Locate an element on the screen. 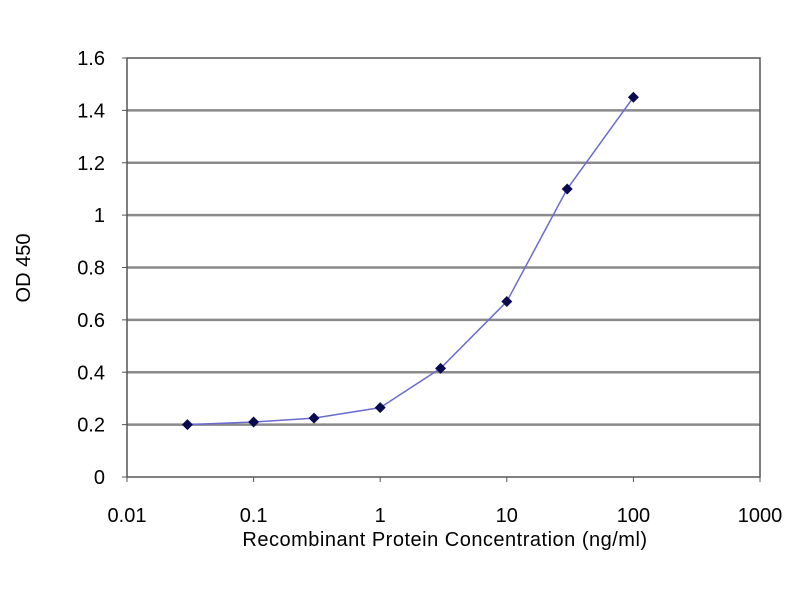 Image resolution: width=800 pixels, height=605 pixels. x-tick-label: 0.1 is located at coordinates (254, 516).